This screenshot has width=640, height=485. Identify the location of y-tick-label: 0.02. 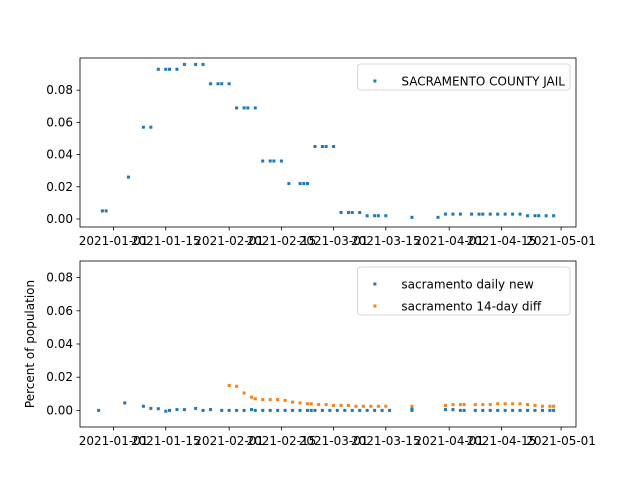
(59, 187).